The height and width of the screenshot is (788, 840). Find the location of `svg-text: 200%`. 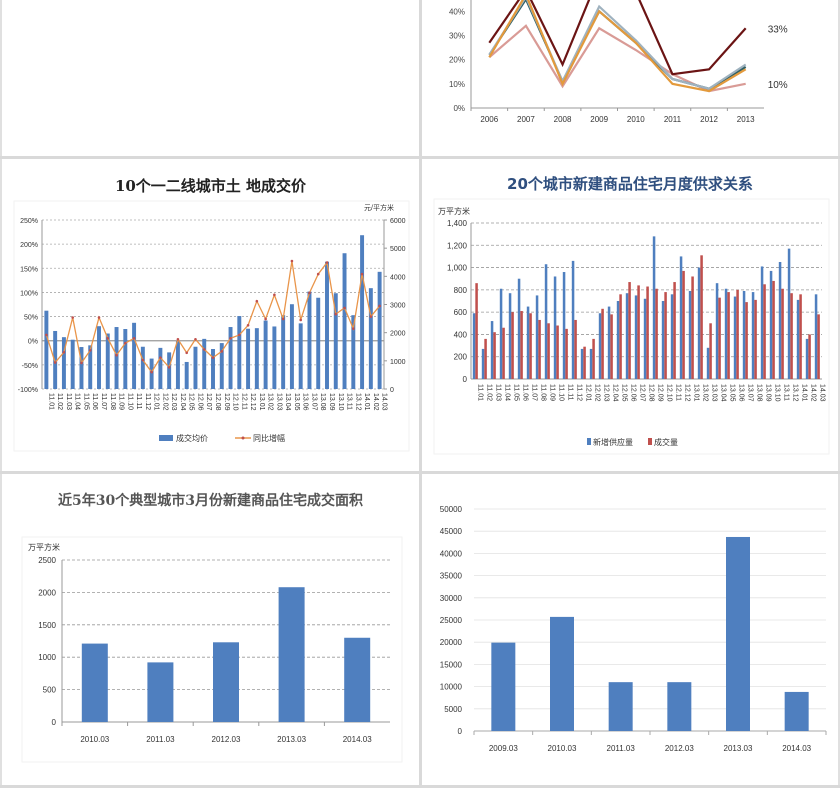

svg-text: 200% is located at coordinates (29, 245).